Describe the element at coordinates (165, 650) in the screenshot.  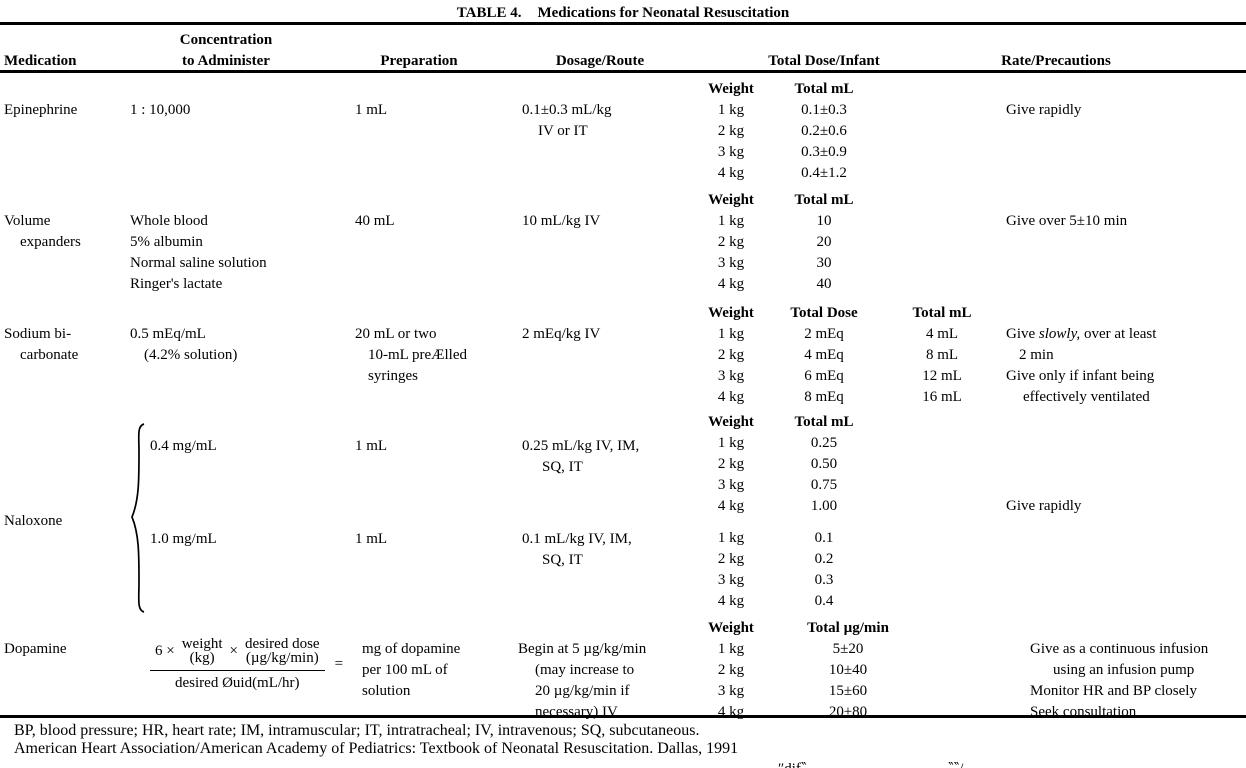
I see `formula-factor: 6 ×` at that location.